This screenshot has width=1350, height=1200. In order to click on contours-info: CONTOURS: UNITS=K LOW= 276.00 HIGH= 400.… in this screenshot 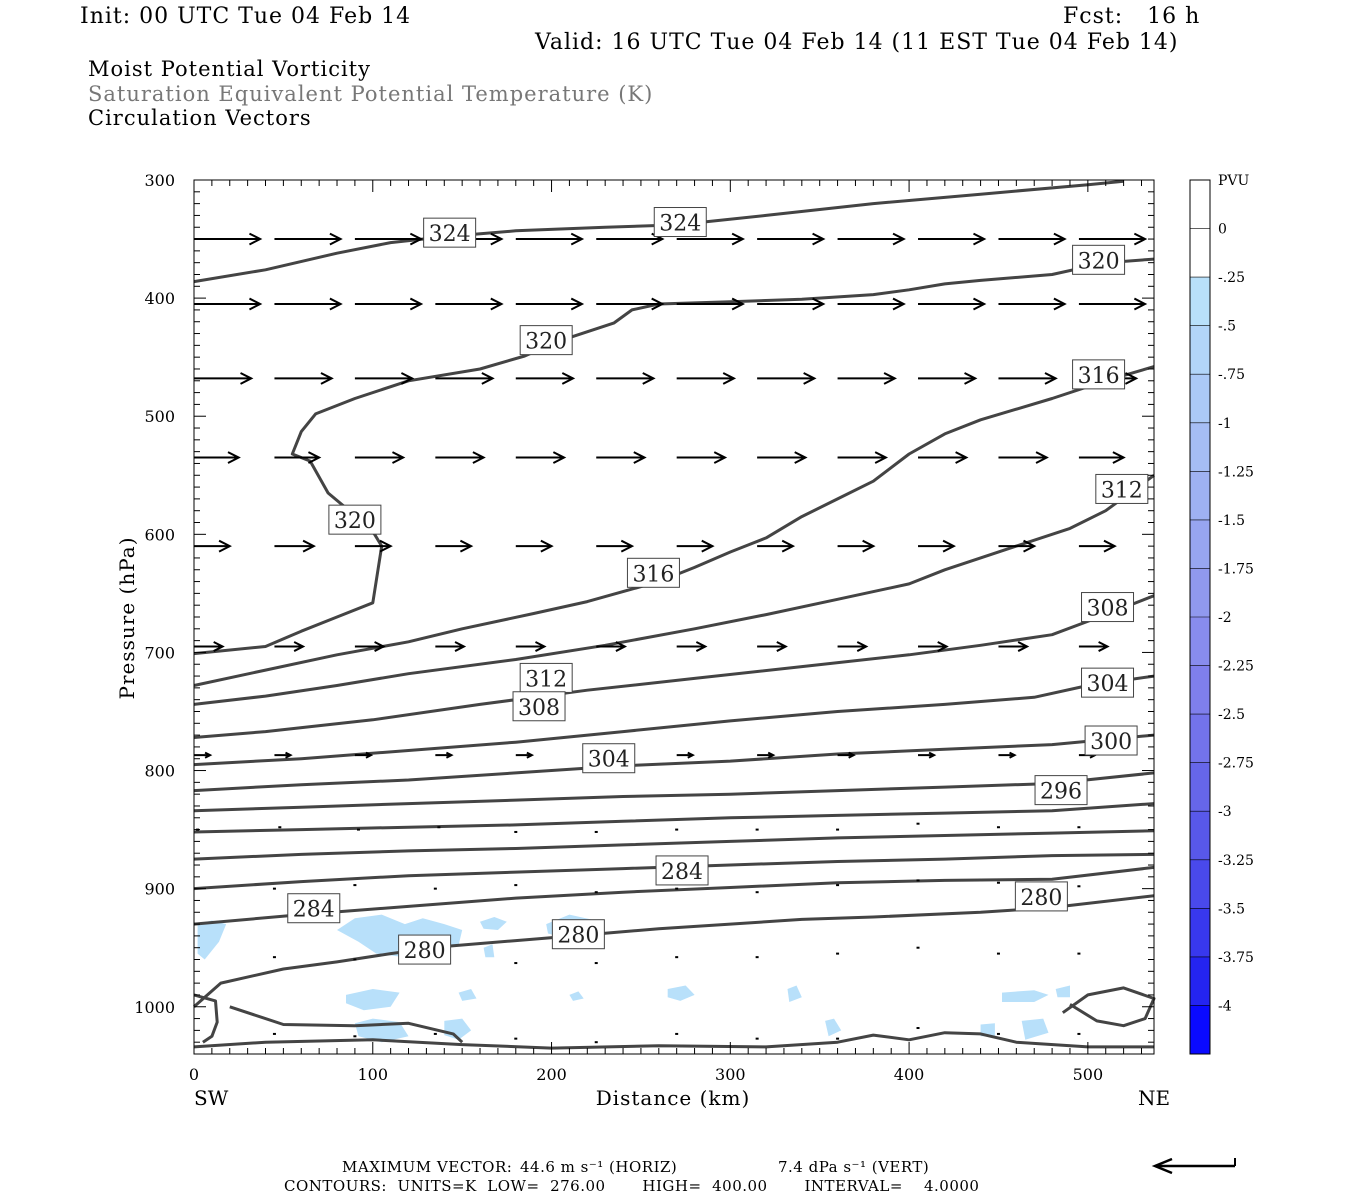, I will do `click(632, 1186)`.